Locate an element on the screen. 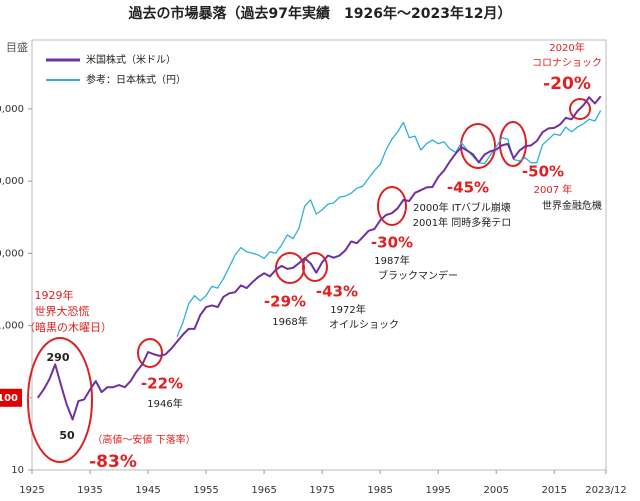 This screenshot has width=640, height=501. x-tick-label: 1945 is located at coordinates (147, 490).